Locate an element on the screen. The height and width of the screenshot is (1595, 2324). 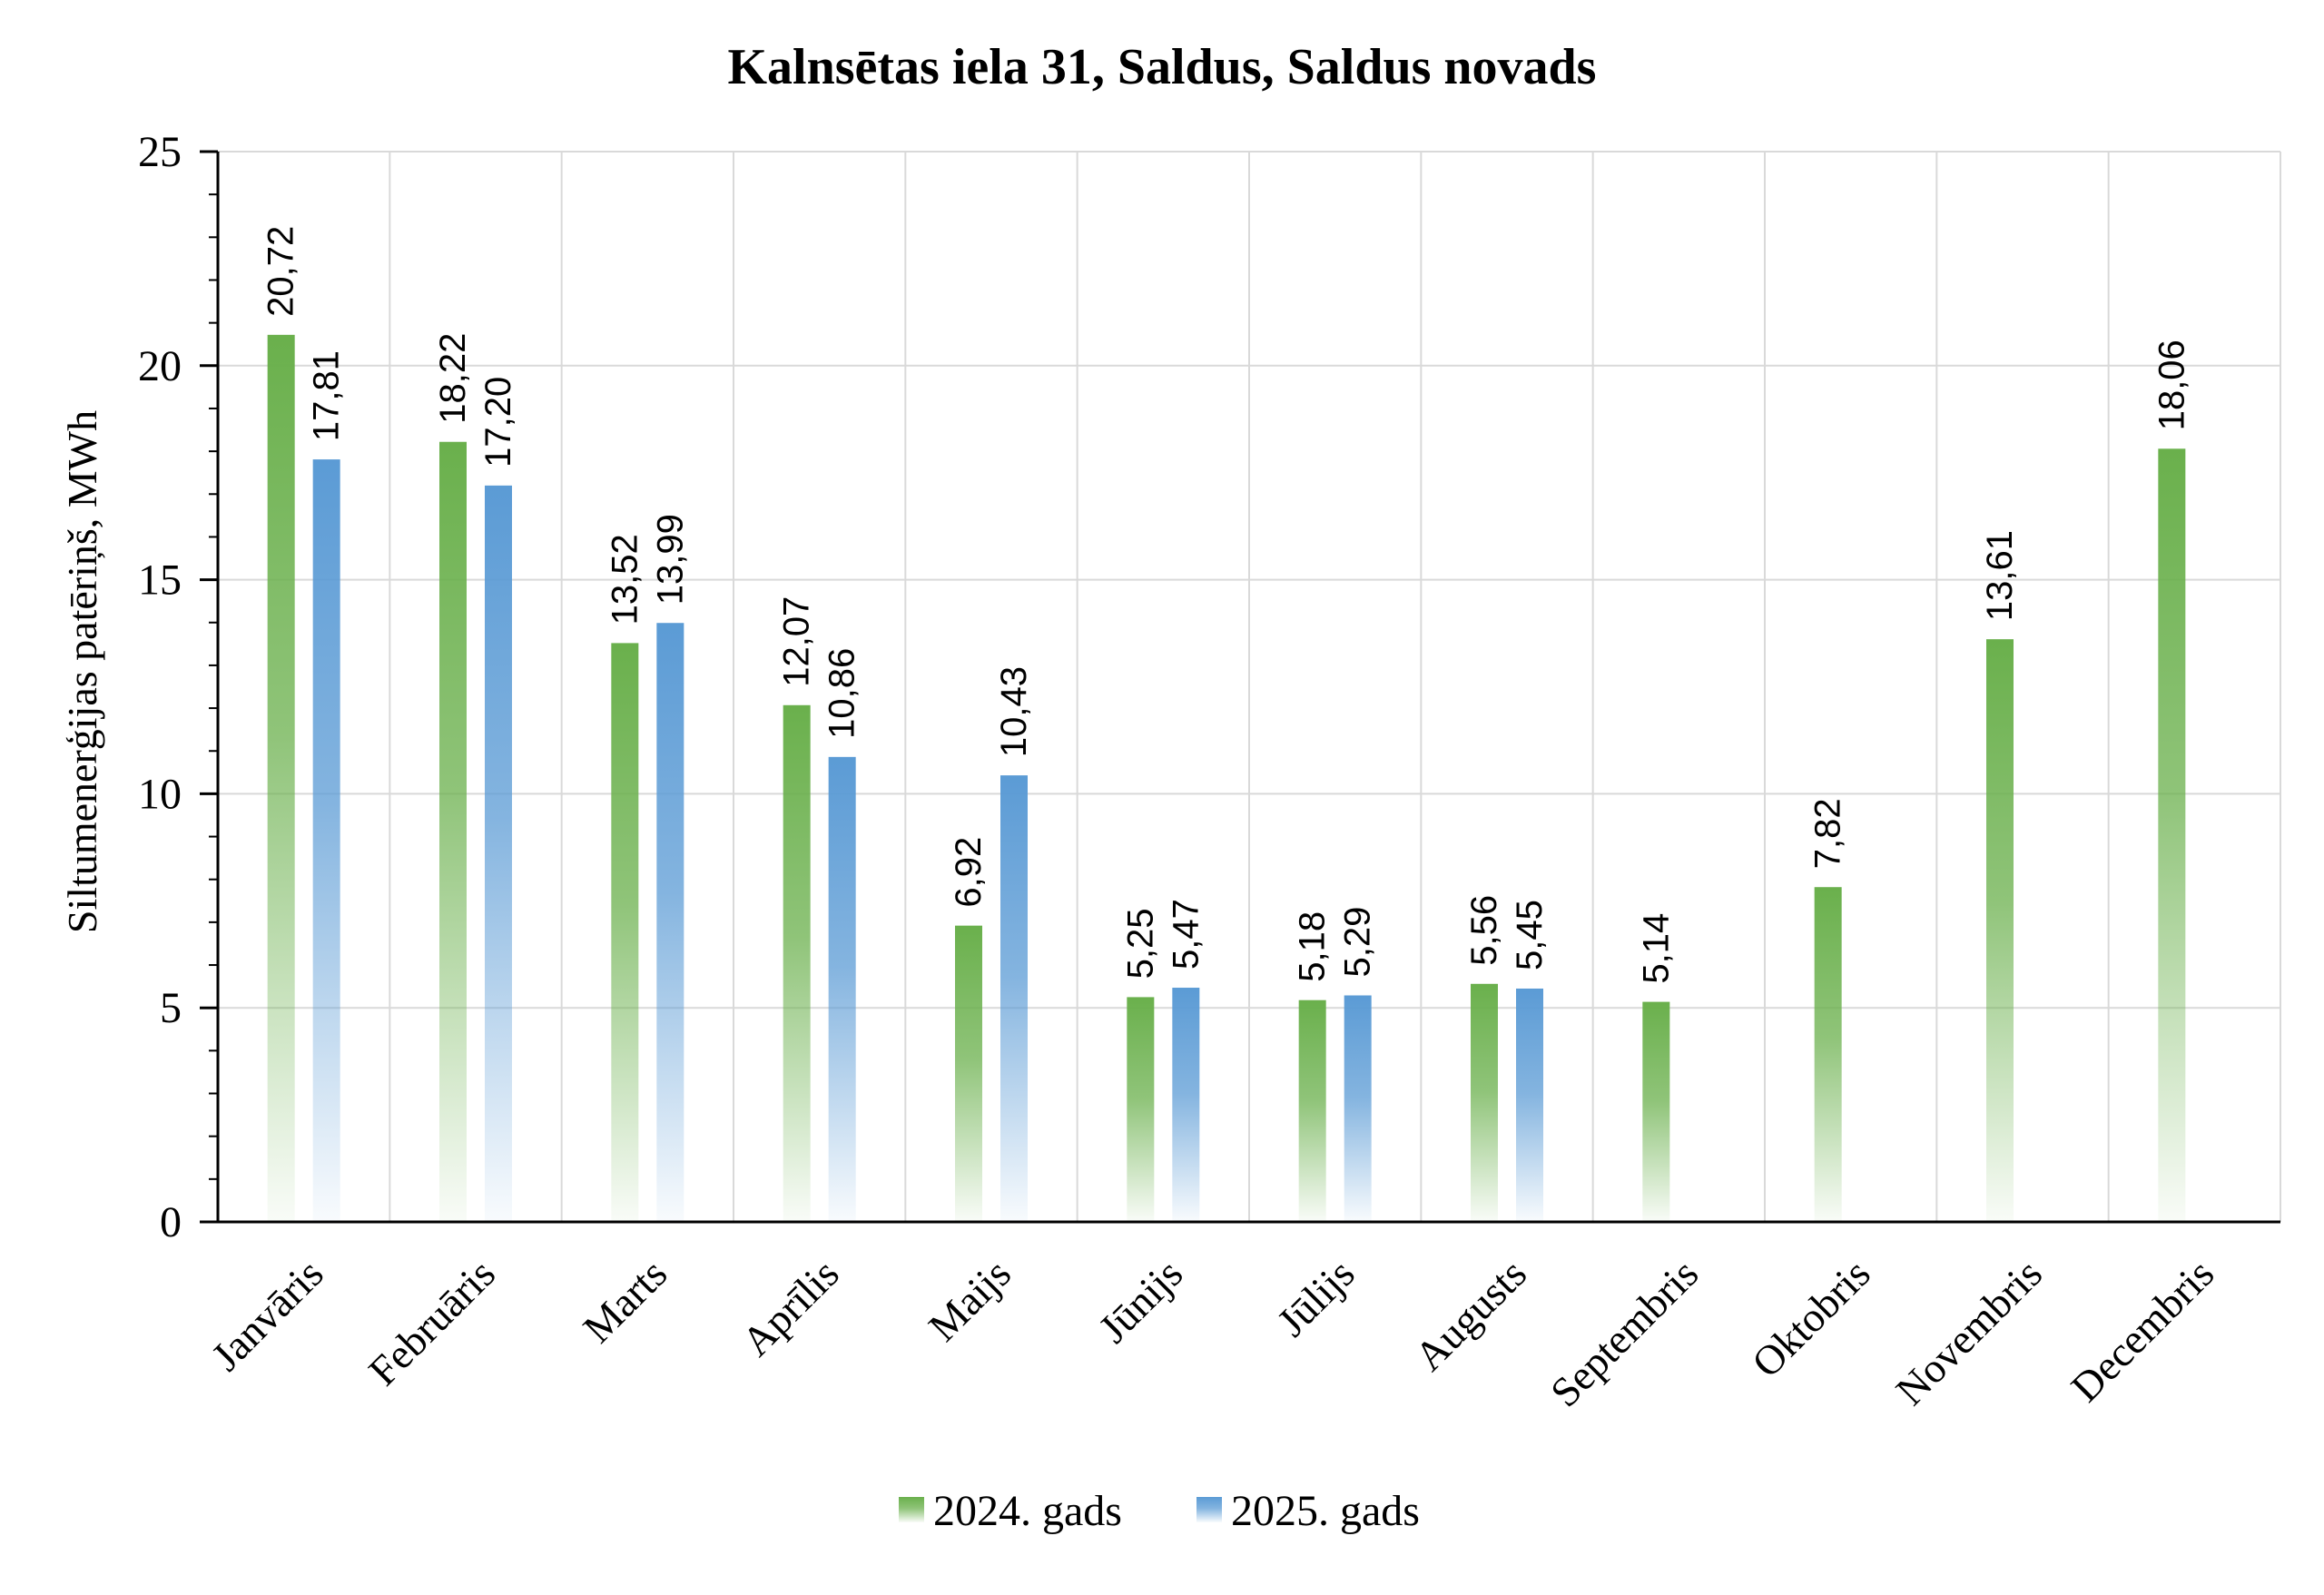
chart-title: Kalnsētas iela 31, Saldus, Saldus novads is located at coordinates (1162, 67).